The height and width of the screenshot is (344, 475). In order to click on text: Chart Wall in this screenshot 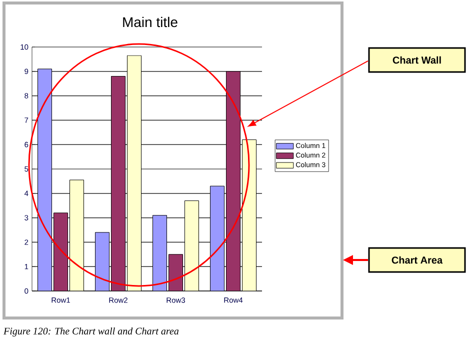, I will do `click(416, 60)`.